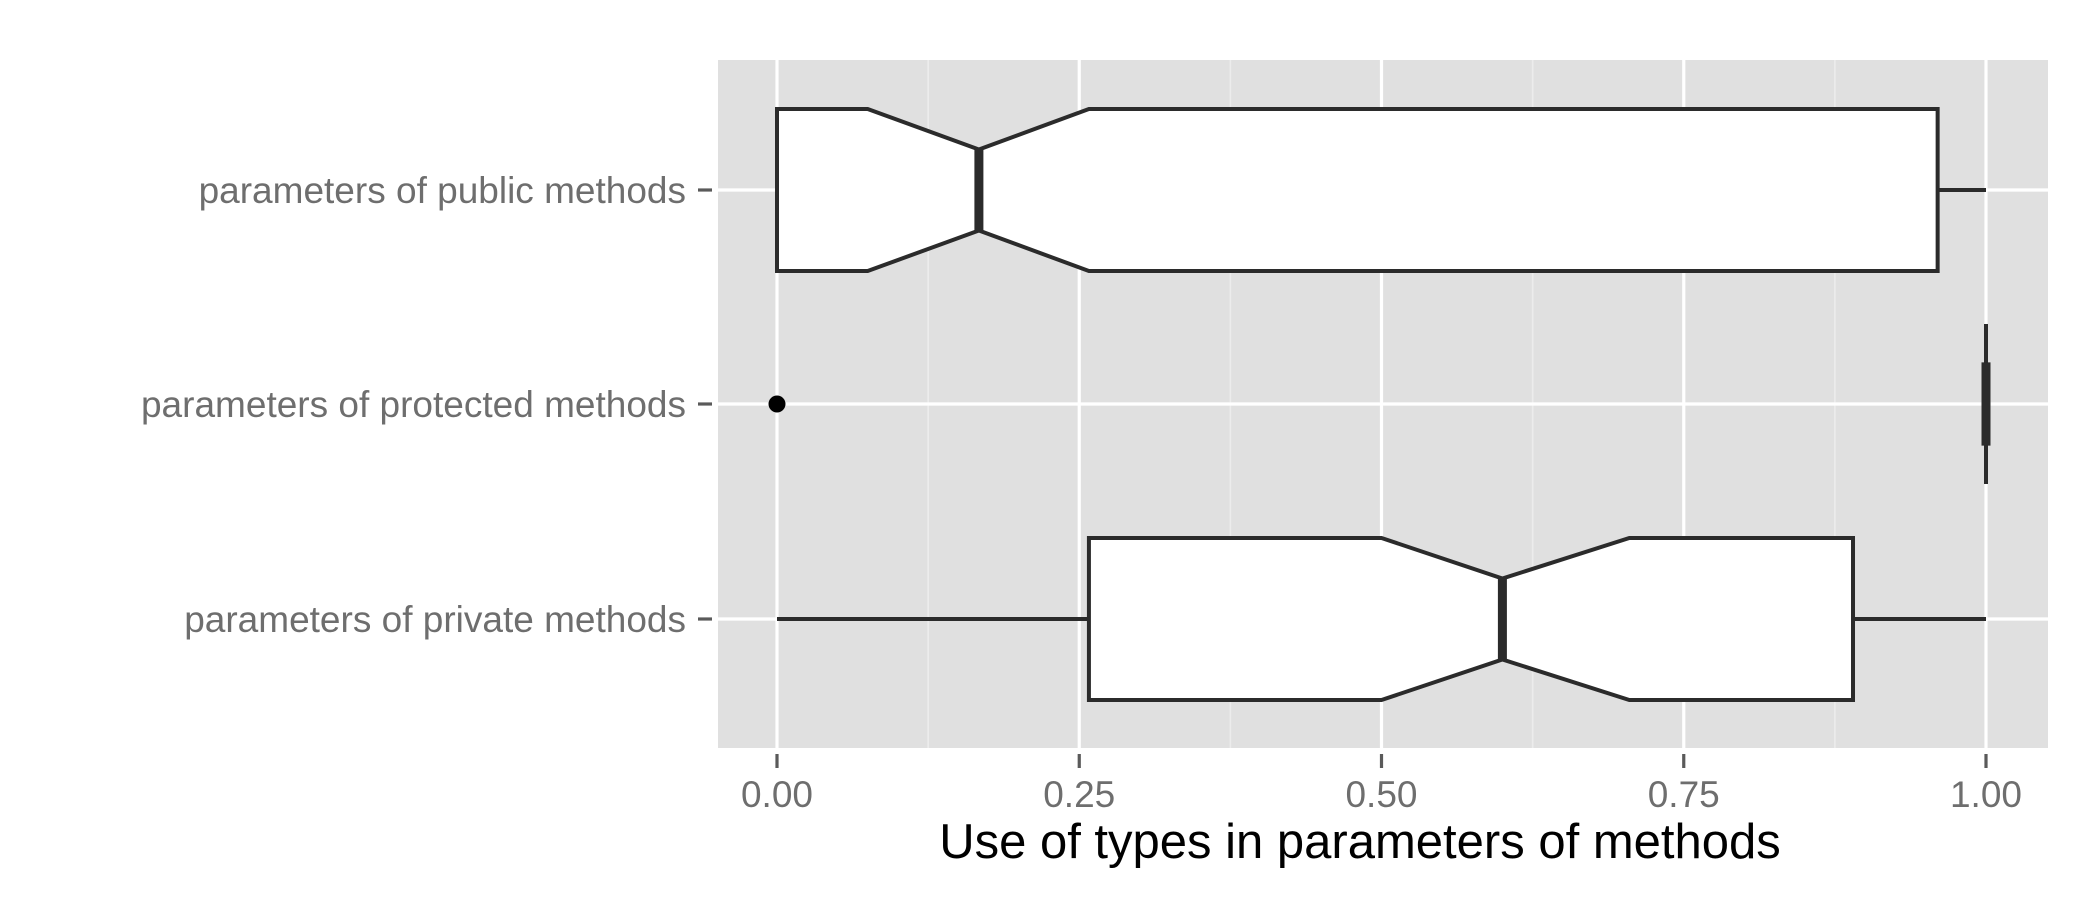  What do you see at coordinates (1986, 794) in the screenshot?
I see `x-tick-label: 1.00` at bounding box center [1986, 794].